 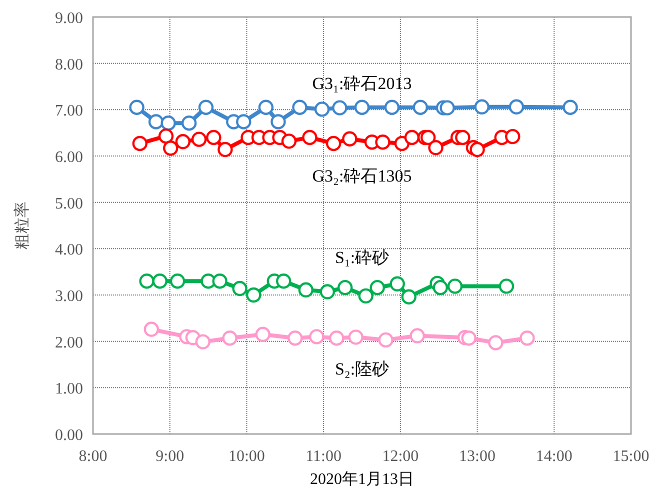 What do you see at coordinates (362, 176) in the screenshot?
I see `series-label: G3₂:砕石1305` at bounding box center [362, 176].